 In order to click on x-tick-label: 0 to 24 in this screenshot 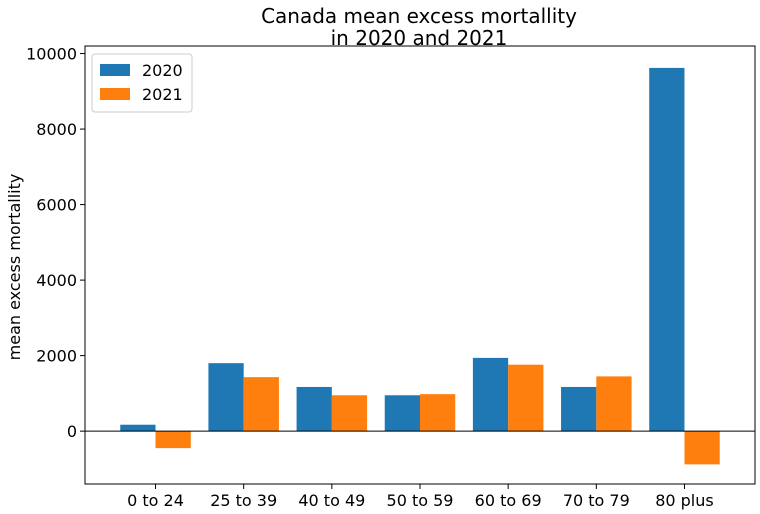, I will do `click(155, 500)`.